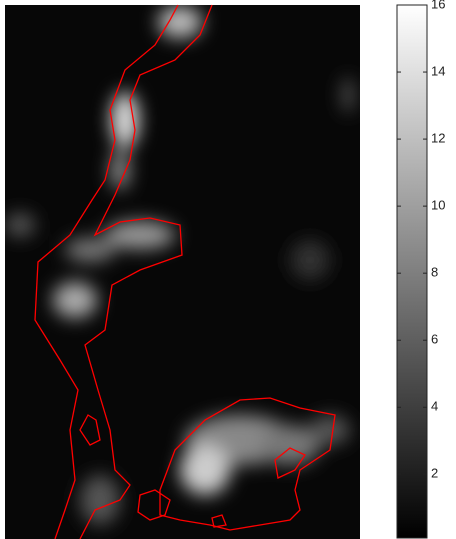 The image size is (456, 539). I want to click on colorbar-tick-label: 2, so click(434, 473).